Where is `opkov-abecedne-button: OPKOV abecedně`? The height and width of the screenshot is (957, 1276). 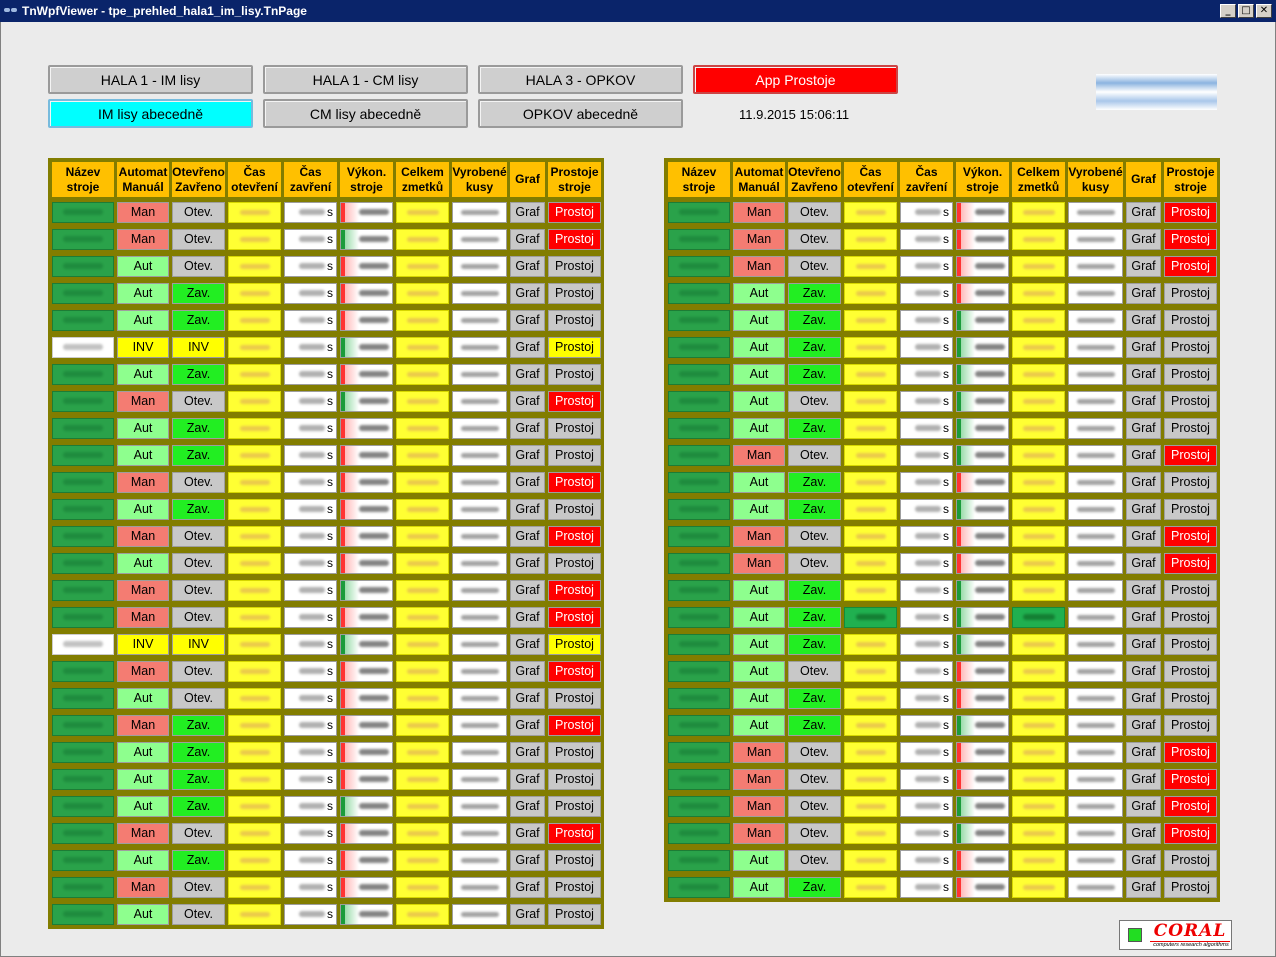
opkov-abecedne-button: OPKOV abecedně is located at coordinates (580, 113).